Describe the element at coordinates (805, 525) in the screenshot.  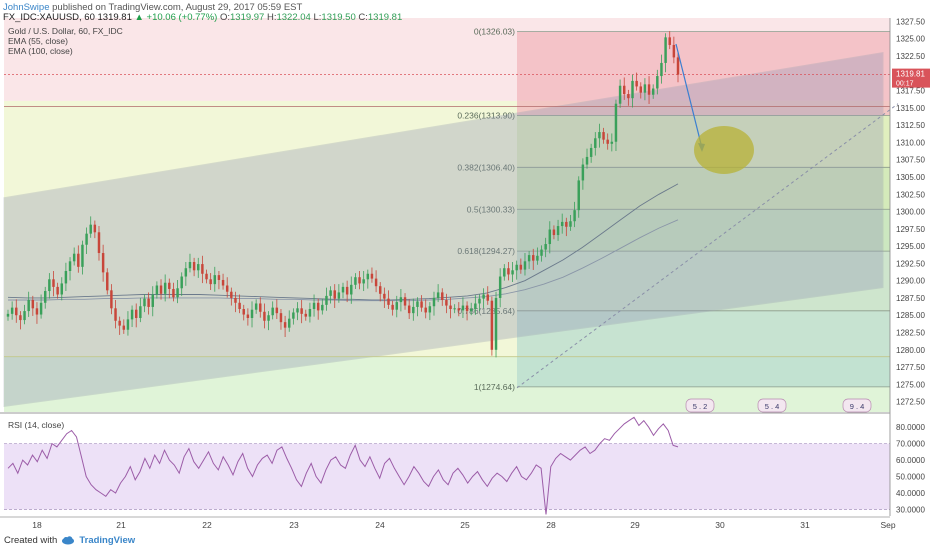
I see `time-tick: 31` at that location.